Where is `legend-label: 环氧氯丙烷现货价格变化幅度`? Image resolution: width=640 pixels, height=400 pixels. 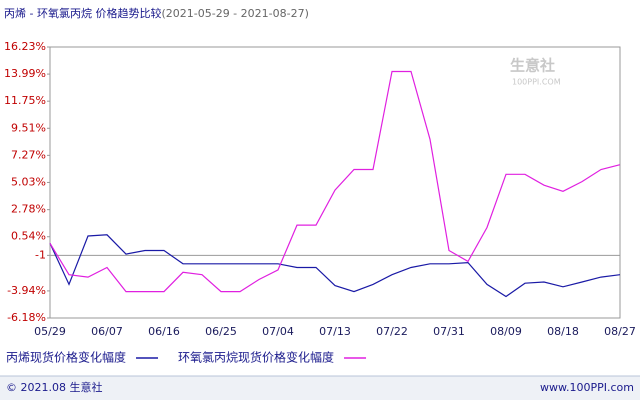 legend-label: 环氧氯丙烷现货价格变化幅度 is located at coordinates (256, 357).